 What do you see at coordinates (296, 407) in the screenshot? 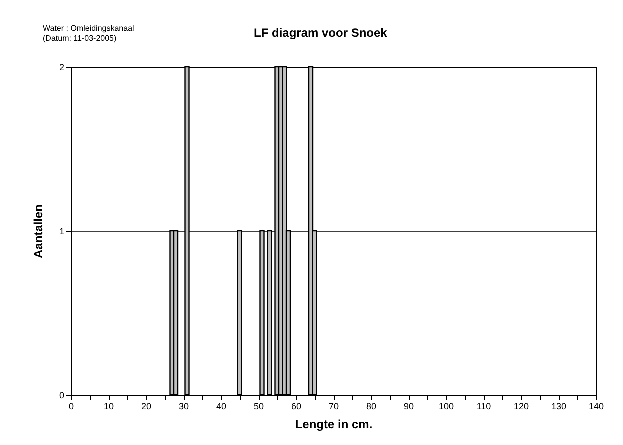
I see `x-tick-label: 60` at bounding box center [296, 407].